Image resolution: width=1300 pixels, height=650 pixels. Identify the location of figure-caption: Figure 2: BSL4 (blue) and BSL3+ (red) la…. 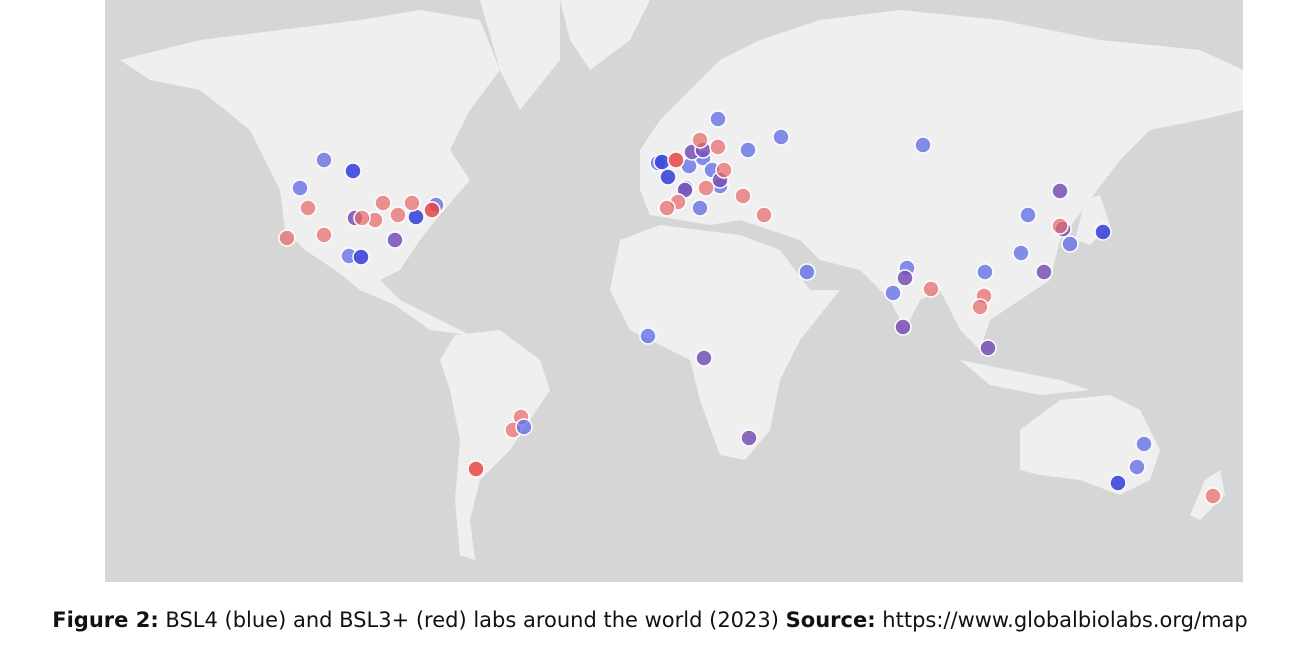
(650, 620).